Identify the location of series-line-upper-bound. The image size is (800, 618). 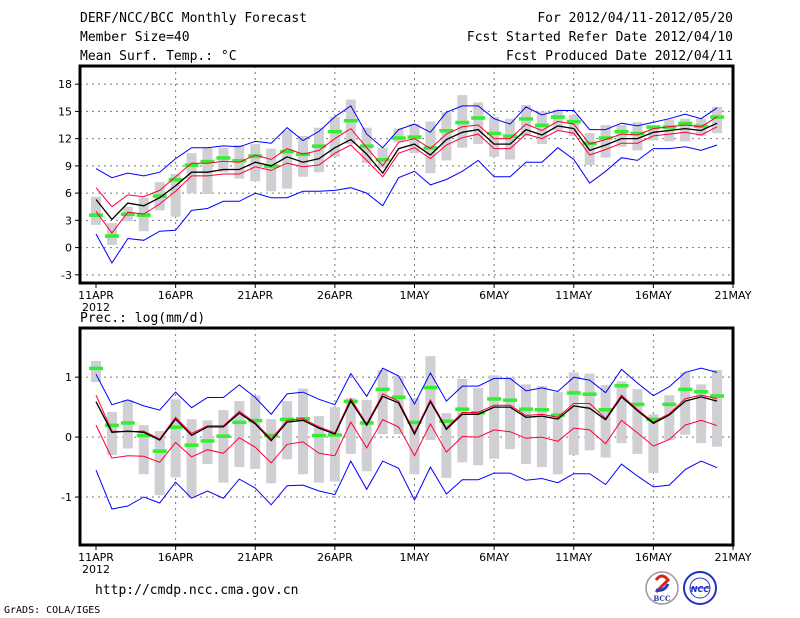
(406, 391).